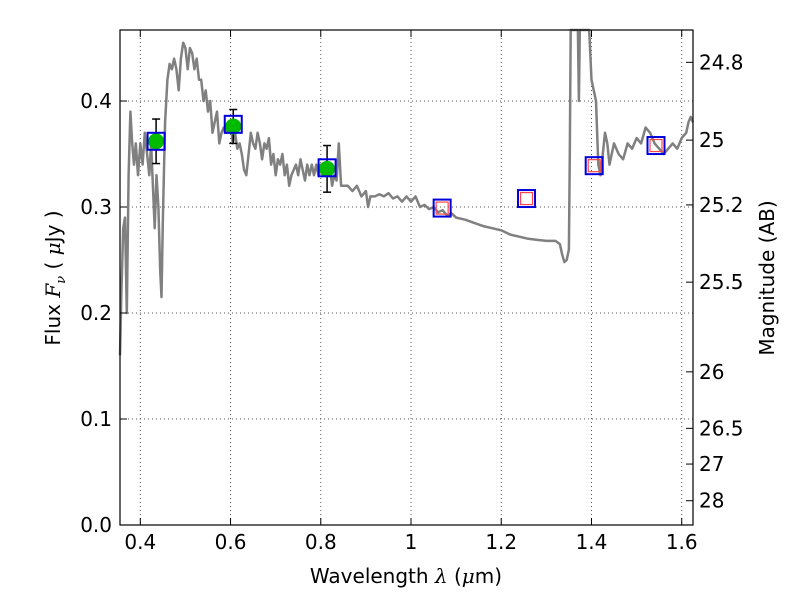  Describe the element at coordinates (721, 62) in the screenshot. I see `y2-tick-label: 24.8` at that location.